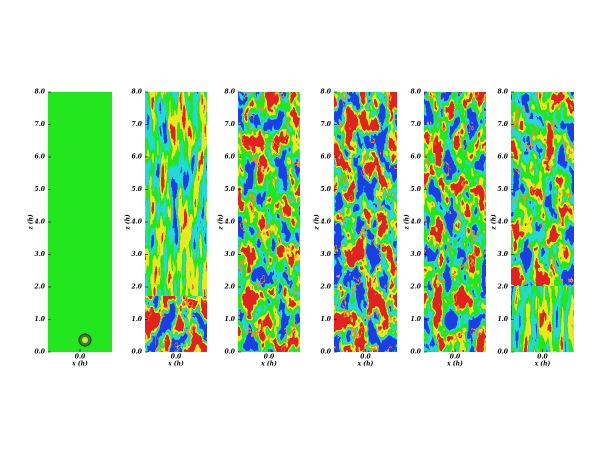 The height and width of the screenshot is (462, 598). I want to click on panel-field, so click(80, 222).